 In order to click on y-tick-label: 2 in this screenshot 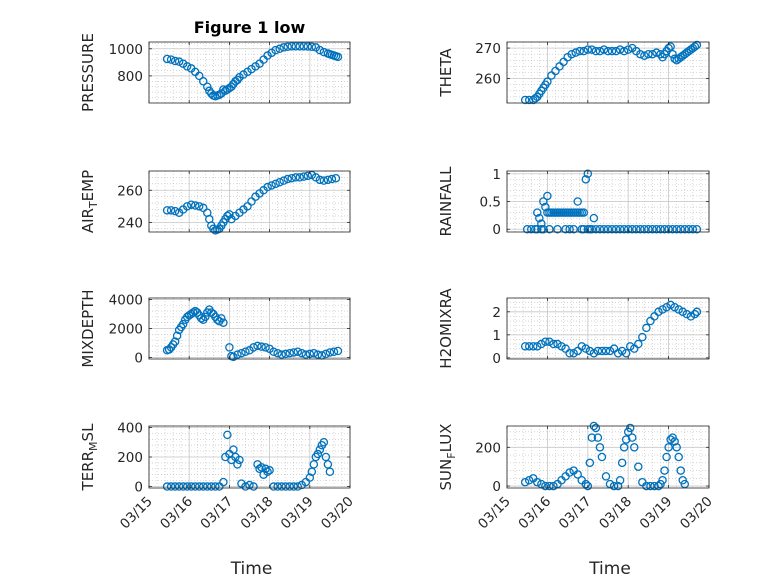, I will do `click(496, 313)`.